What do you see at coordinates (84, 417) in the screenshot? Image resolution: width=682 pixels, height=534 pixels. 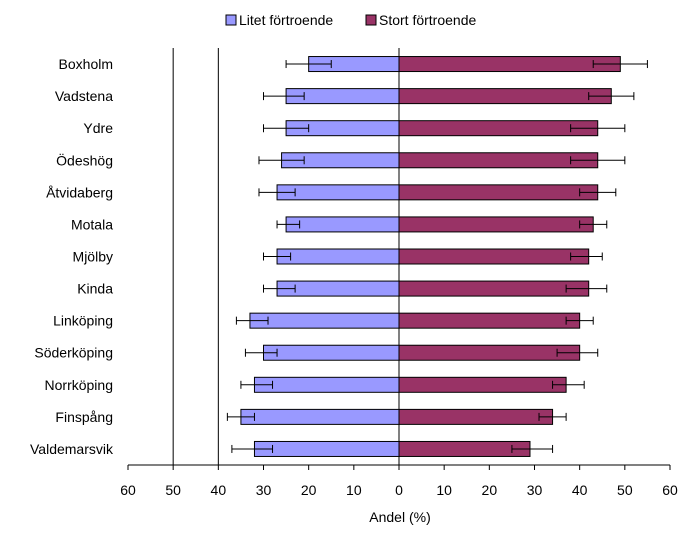 I see `category-label: Finspång` at bounding box center [84, 417].